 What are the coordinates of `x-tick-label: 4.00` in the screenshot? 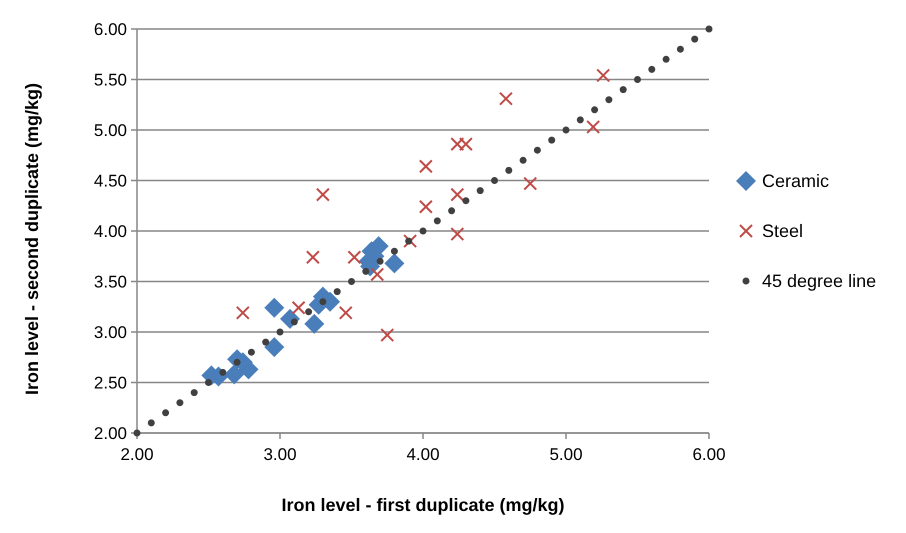 It's located at (423, 454).